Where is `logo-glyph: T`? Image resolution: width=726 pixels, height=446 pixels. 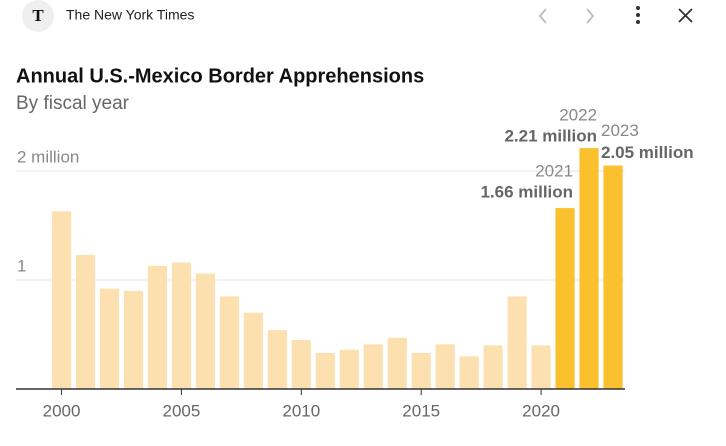 logo-glyph: T is located at coordinates (38, 15).